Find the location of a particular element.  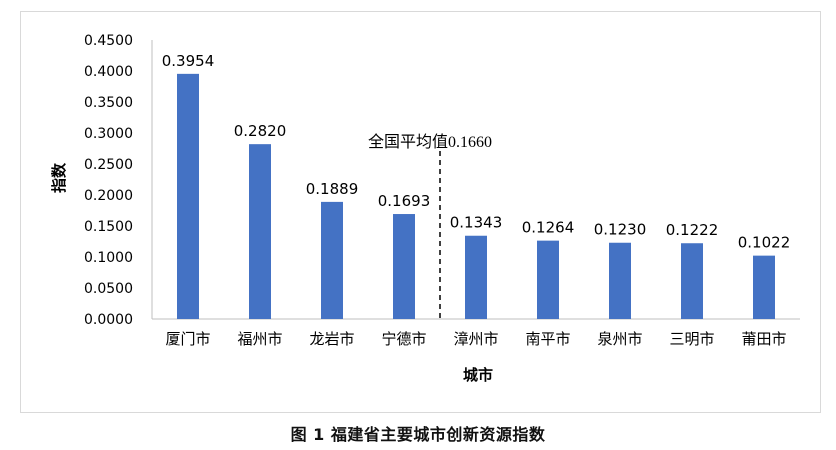

y-tick-label: 0.1500 is located at coordinates (108, 227).